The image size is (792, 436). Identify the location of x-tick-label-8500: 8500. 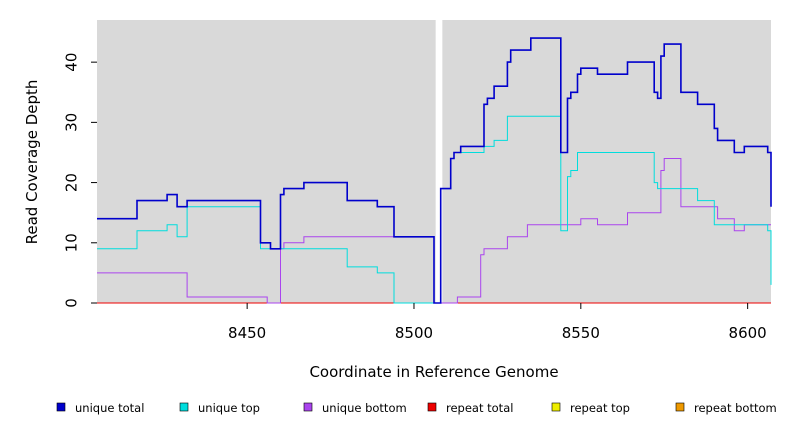
(414, 333).